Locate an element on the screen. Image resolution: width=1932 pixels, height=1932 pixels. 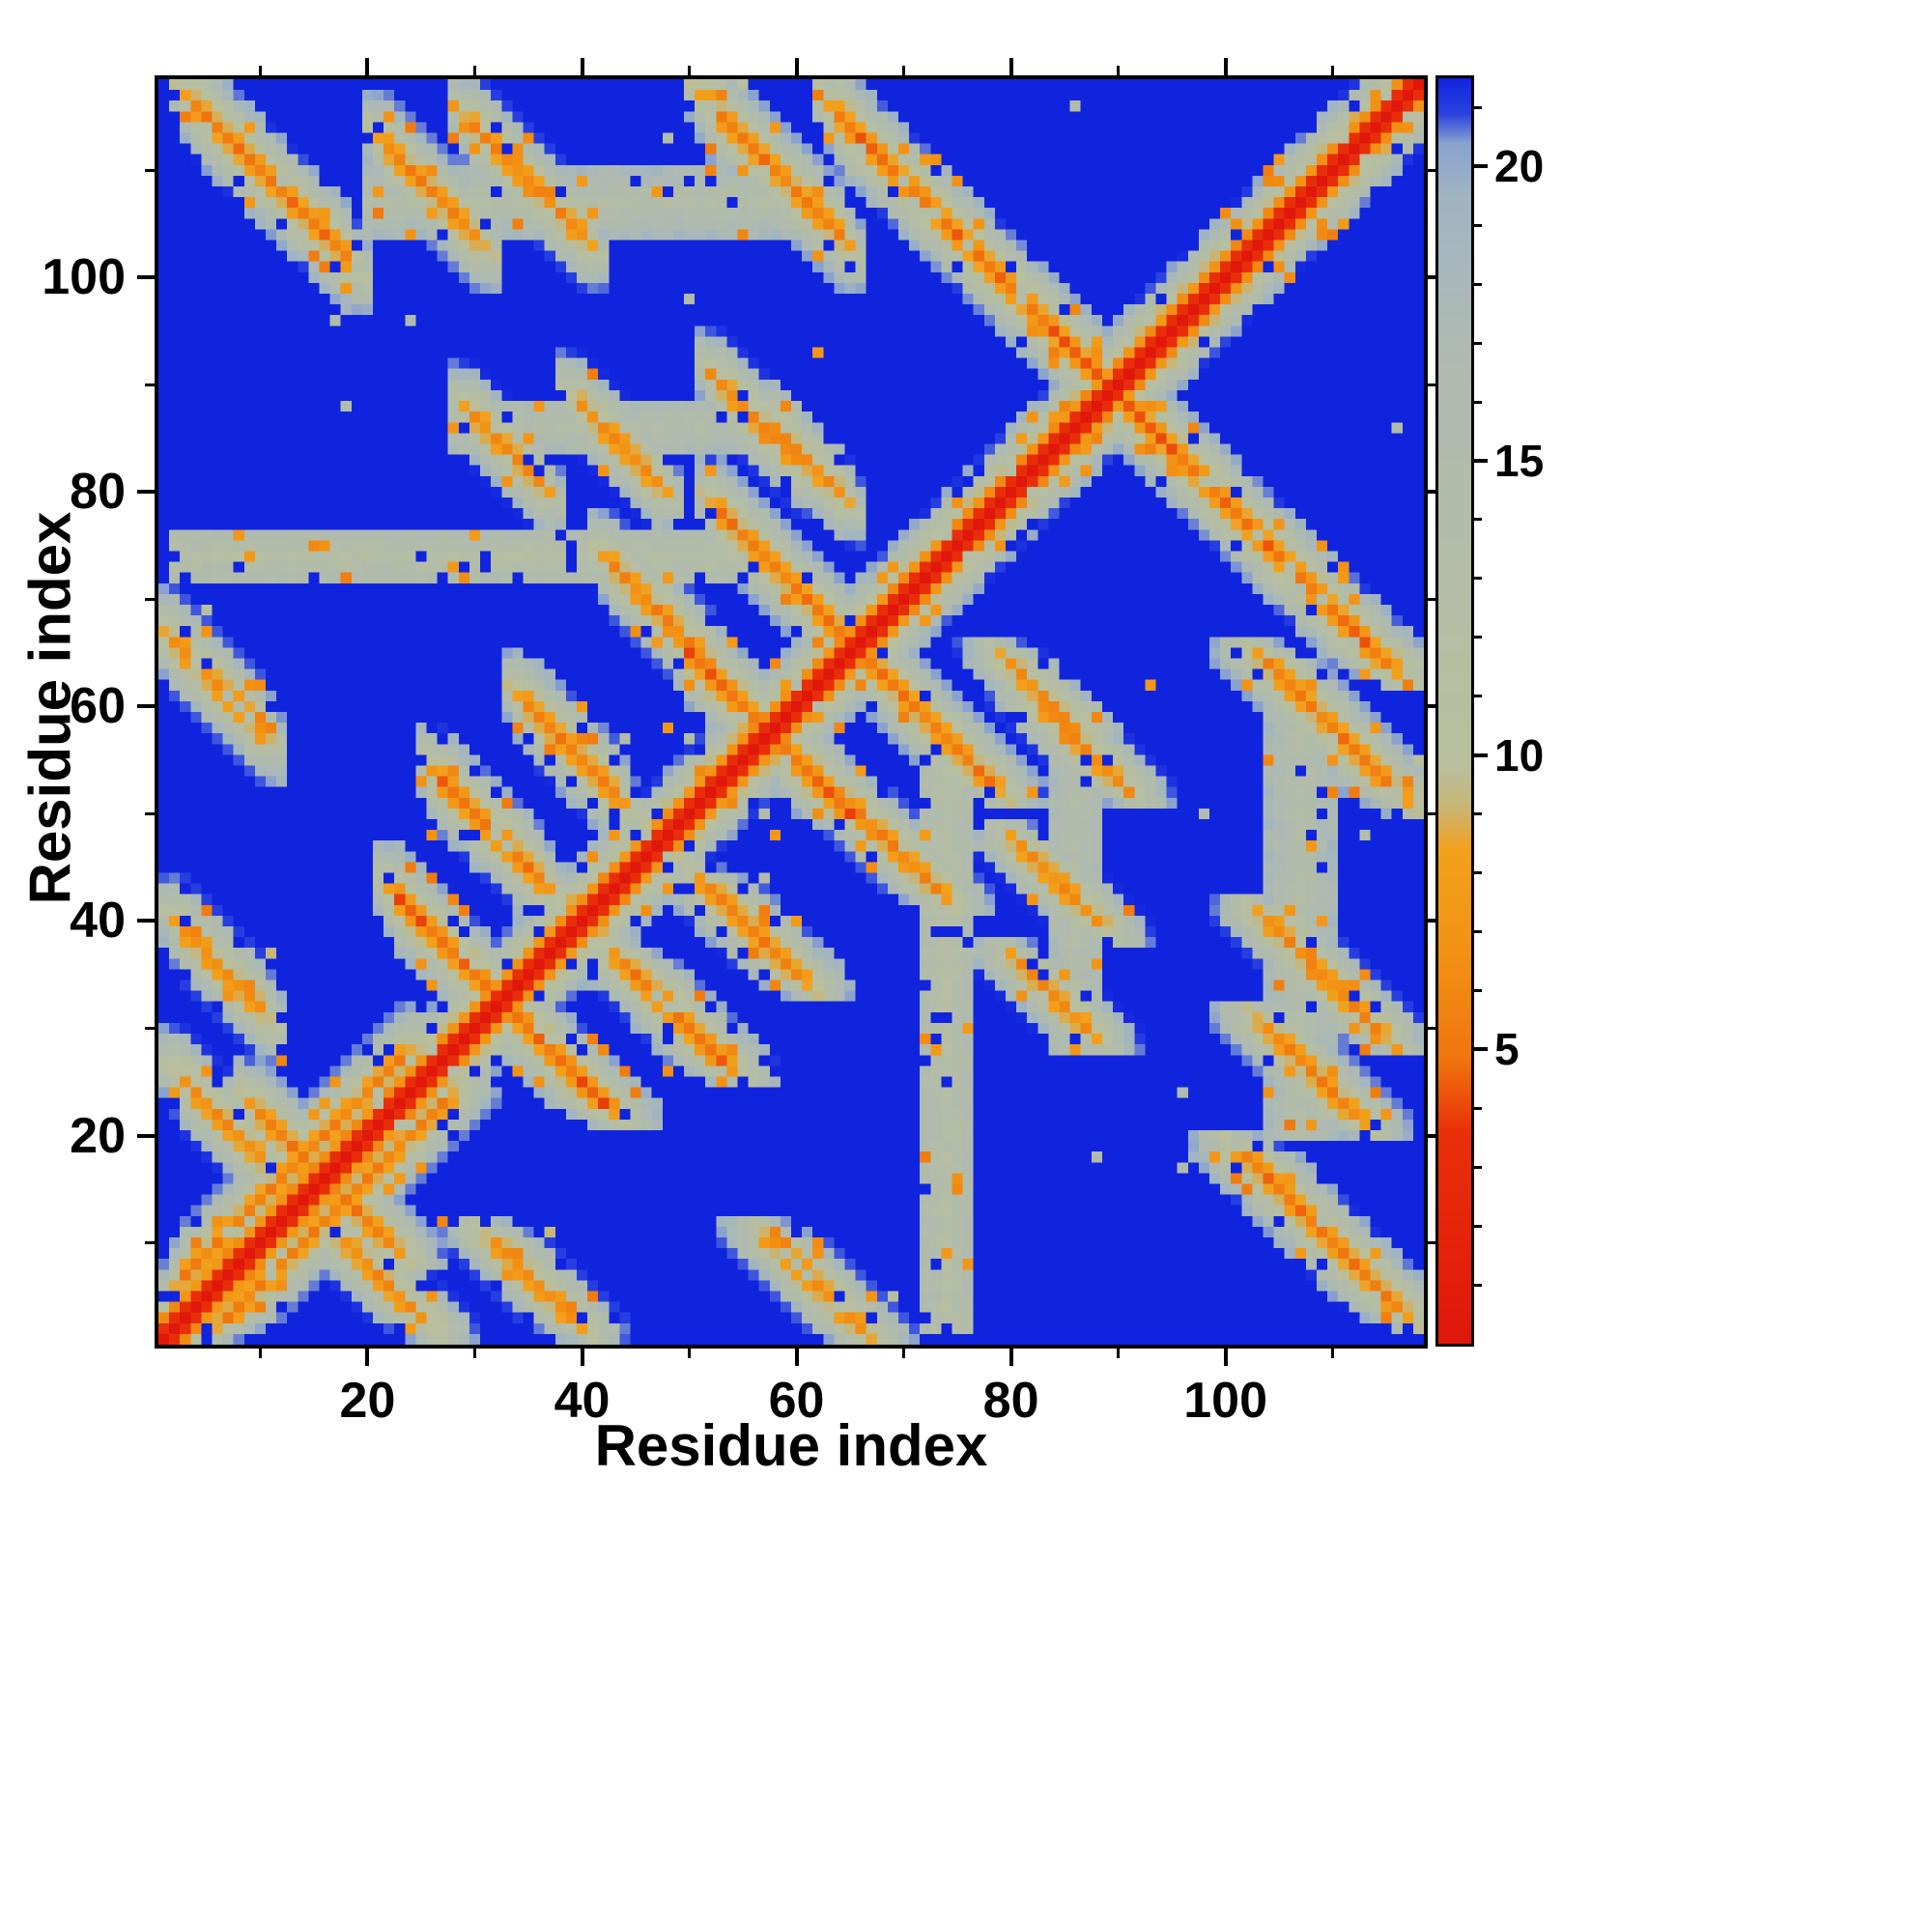
x-tick-label: 80 is located at coordinates (1011, 1401).